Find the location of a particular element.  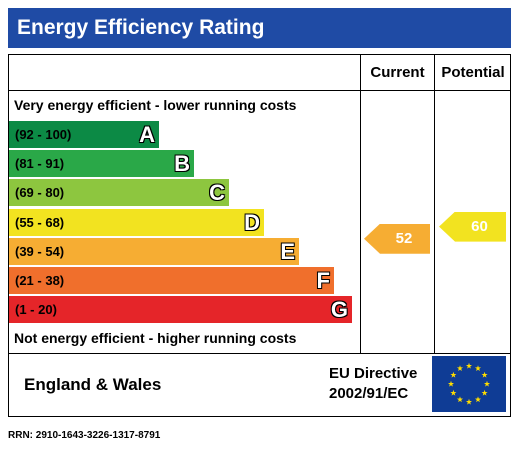

band-range: (55 - 68) is located at coordinates (40, 222).